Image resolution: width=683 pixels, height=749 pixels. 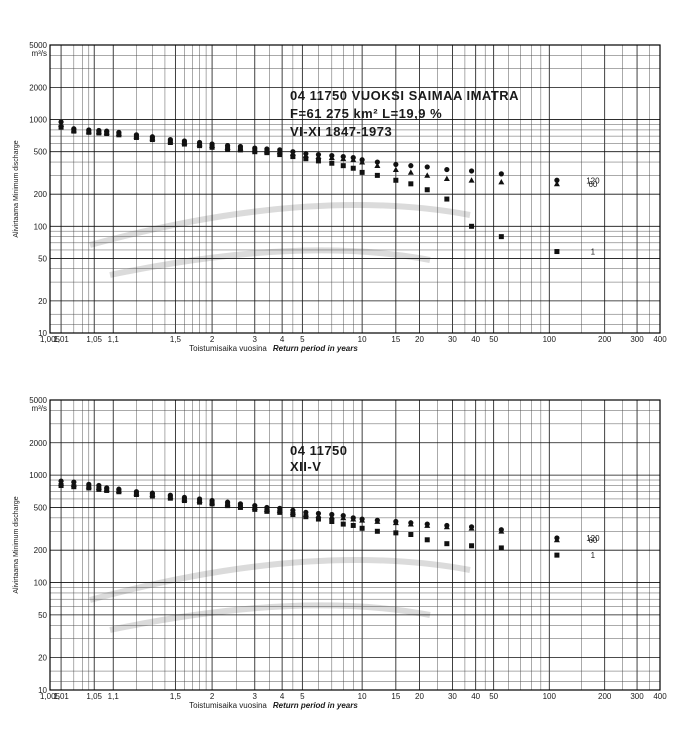 What do you see at coordinates (282, 339) in the screenshot?
I see `x-tick-label: 4` at bounding box center [282, 339].